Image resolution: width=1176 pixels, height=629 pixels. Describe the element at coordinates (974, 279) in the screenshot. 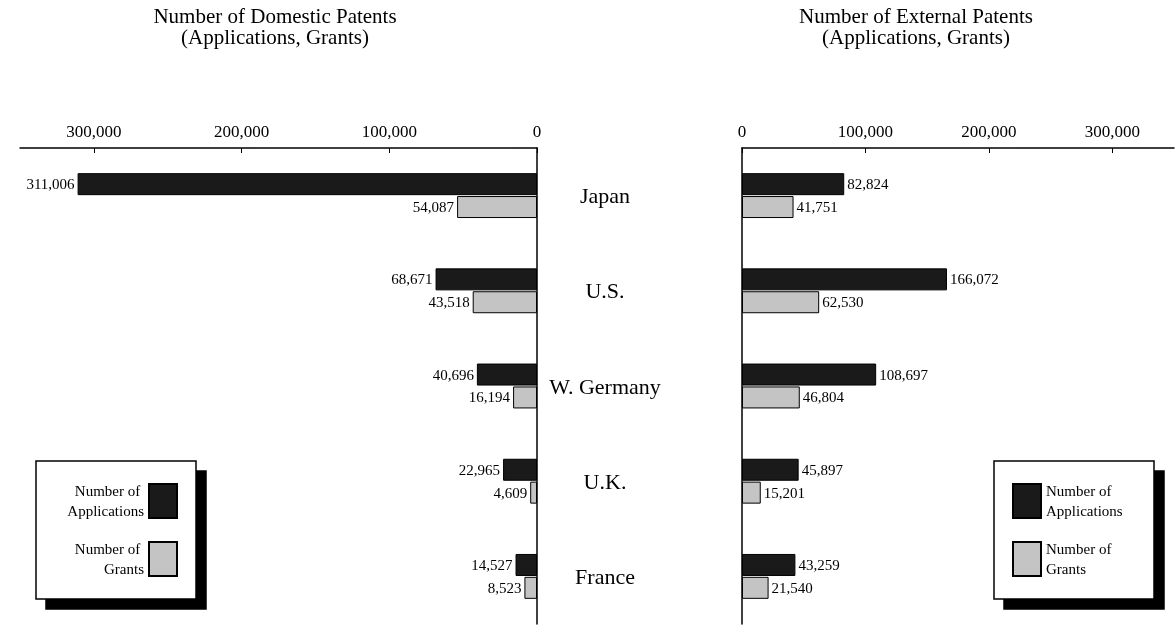

I see `data-label: 166,072` at that location.